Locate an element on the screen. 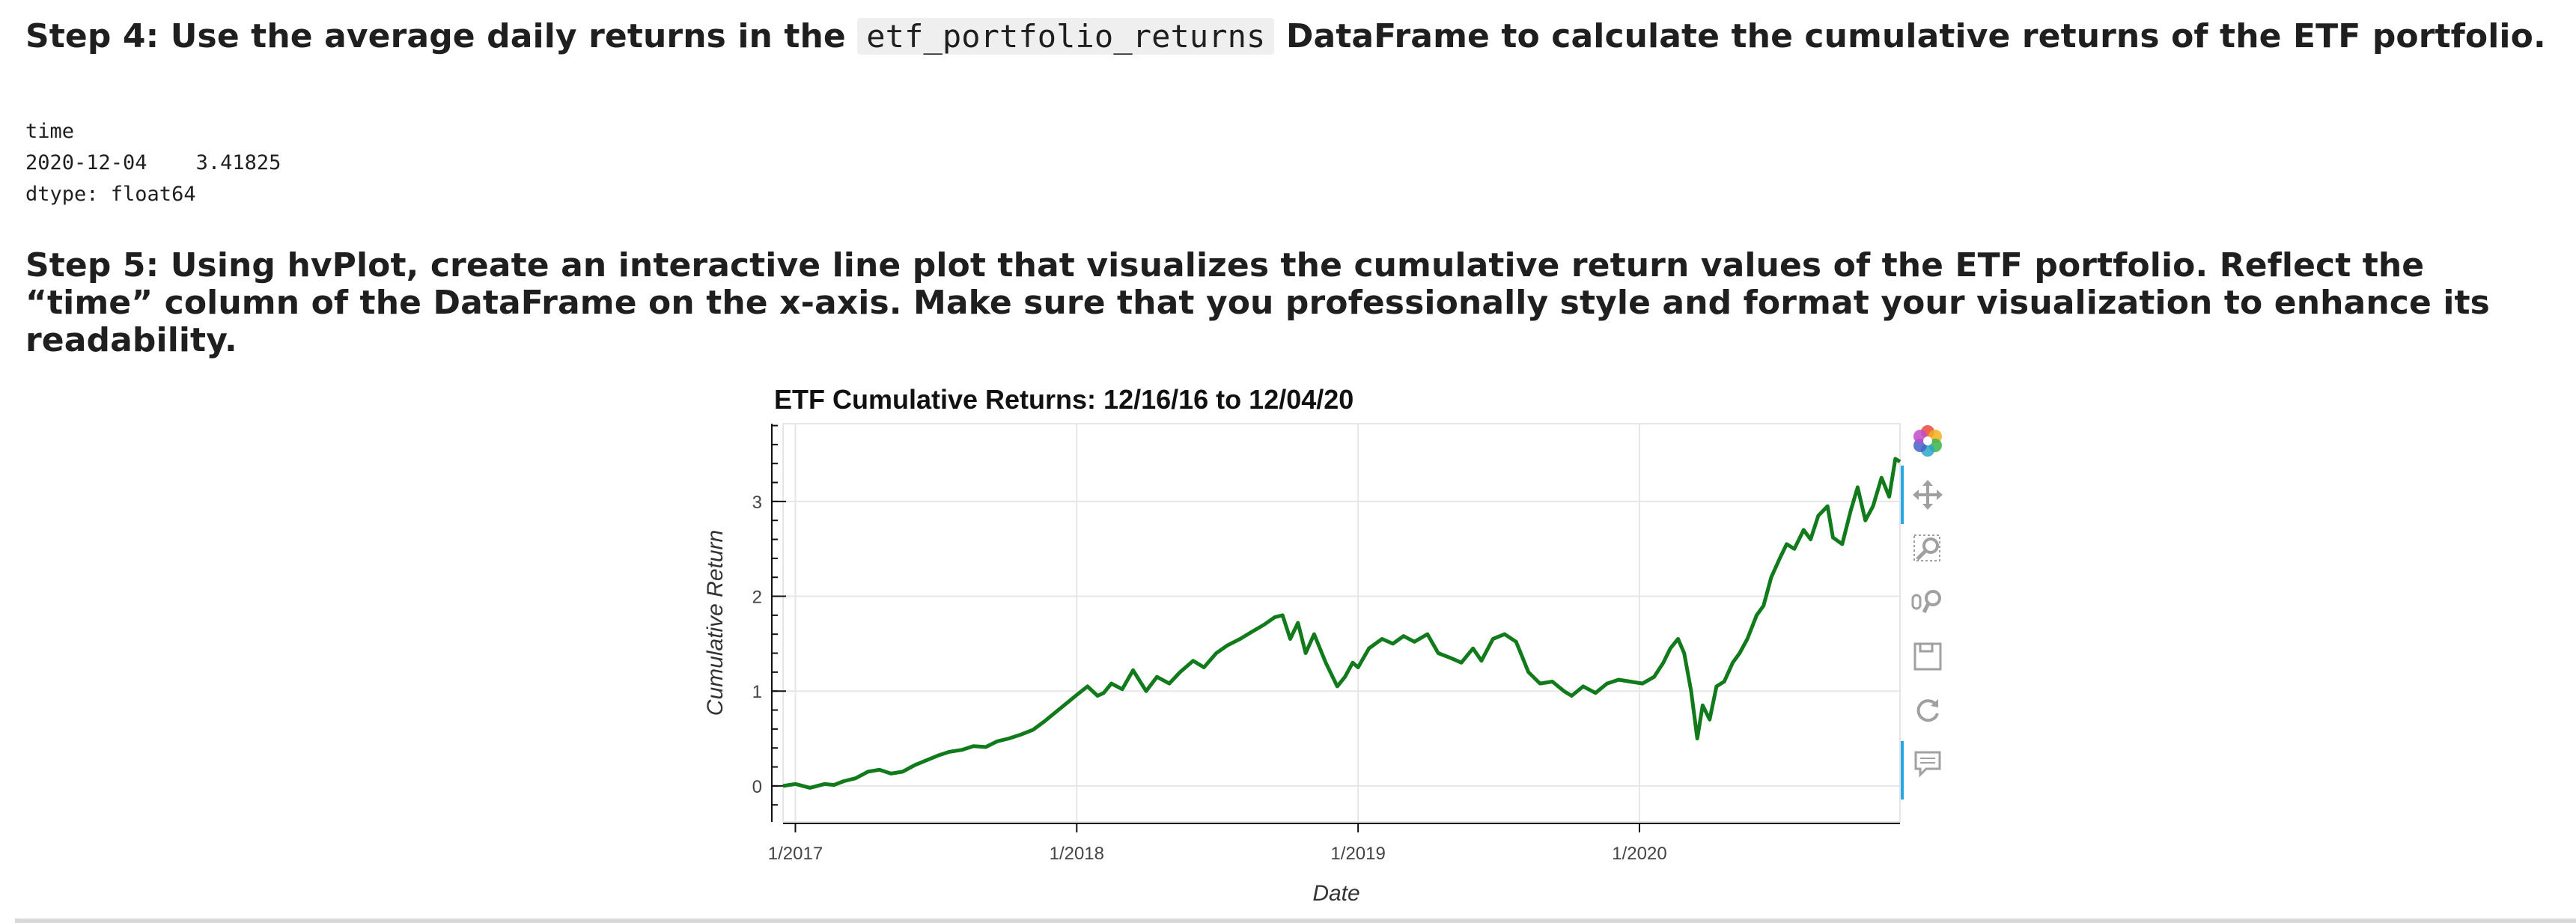 Image resolution: width=2576 pixels, height=923 pixels. x-axis-label: Date is located at coordinates (1335, 894).